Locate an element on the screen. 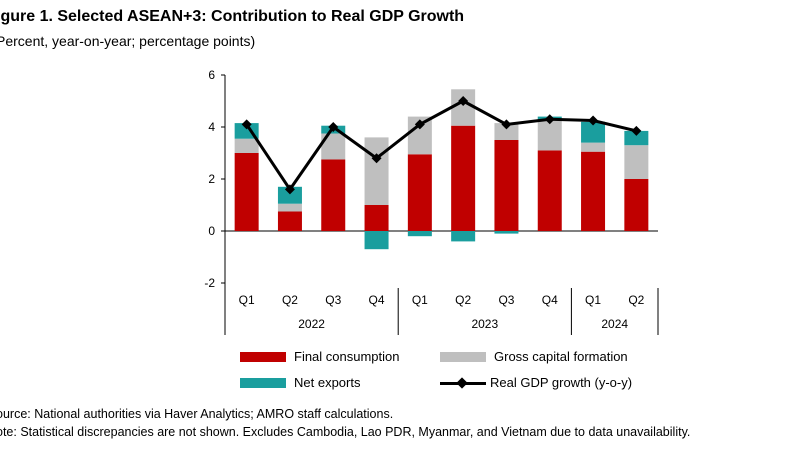  legend-swatch-gross-capital-formation is located at coordinates (463, 356).